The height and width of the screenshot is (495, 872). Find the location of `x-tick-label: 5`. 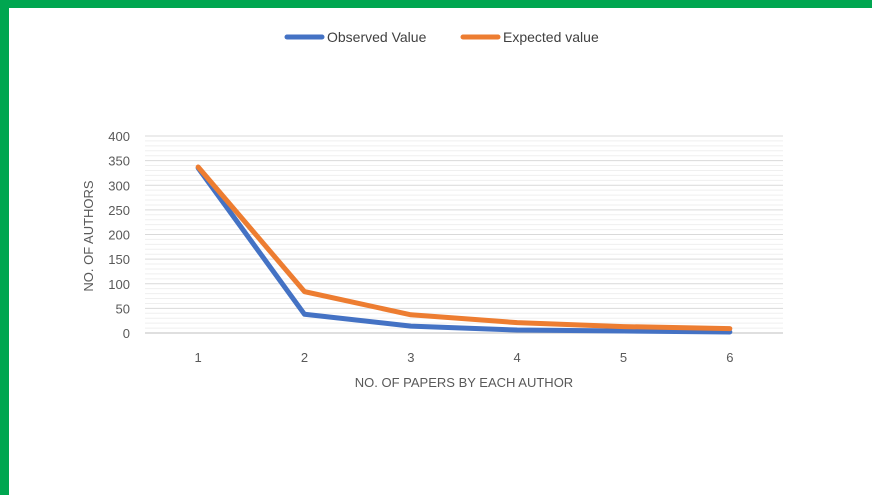

x-tick-label: 5 is located at coordinates (623, 357).